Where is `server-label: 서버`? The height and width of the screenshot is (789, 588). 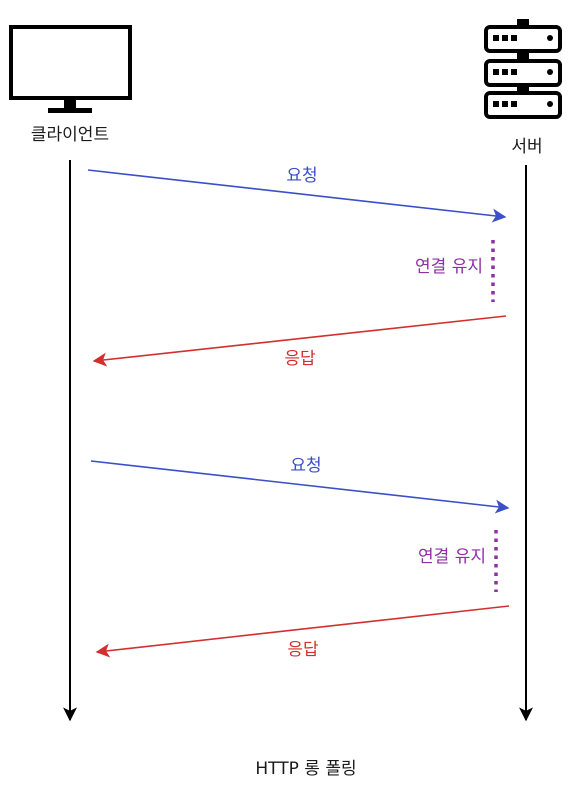 server-label: 서버 is located at coordinates (526, 147).